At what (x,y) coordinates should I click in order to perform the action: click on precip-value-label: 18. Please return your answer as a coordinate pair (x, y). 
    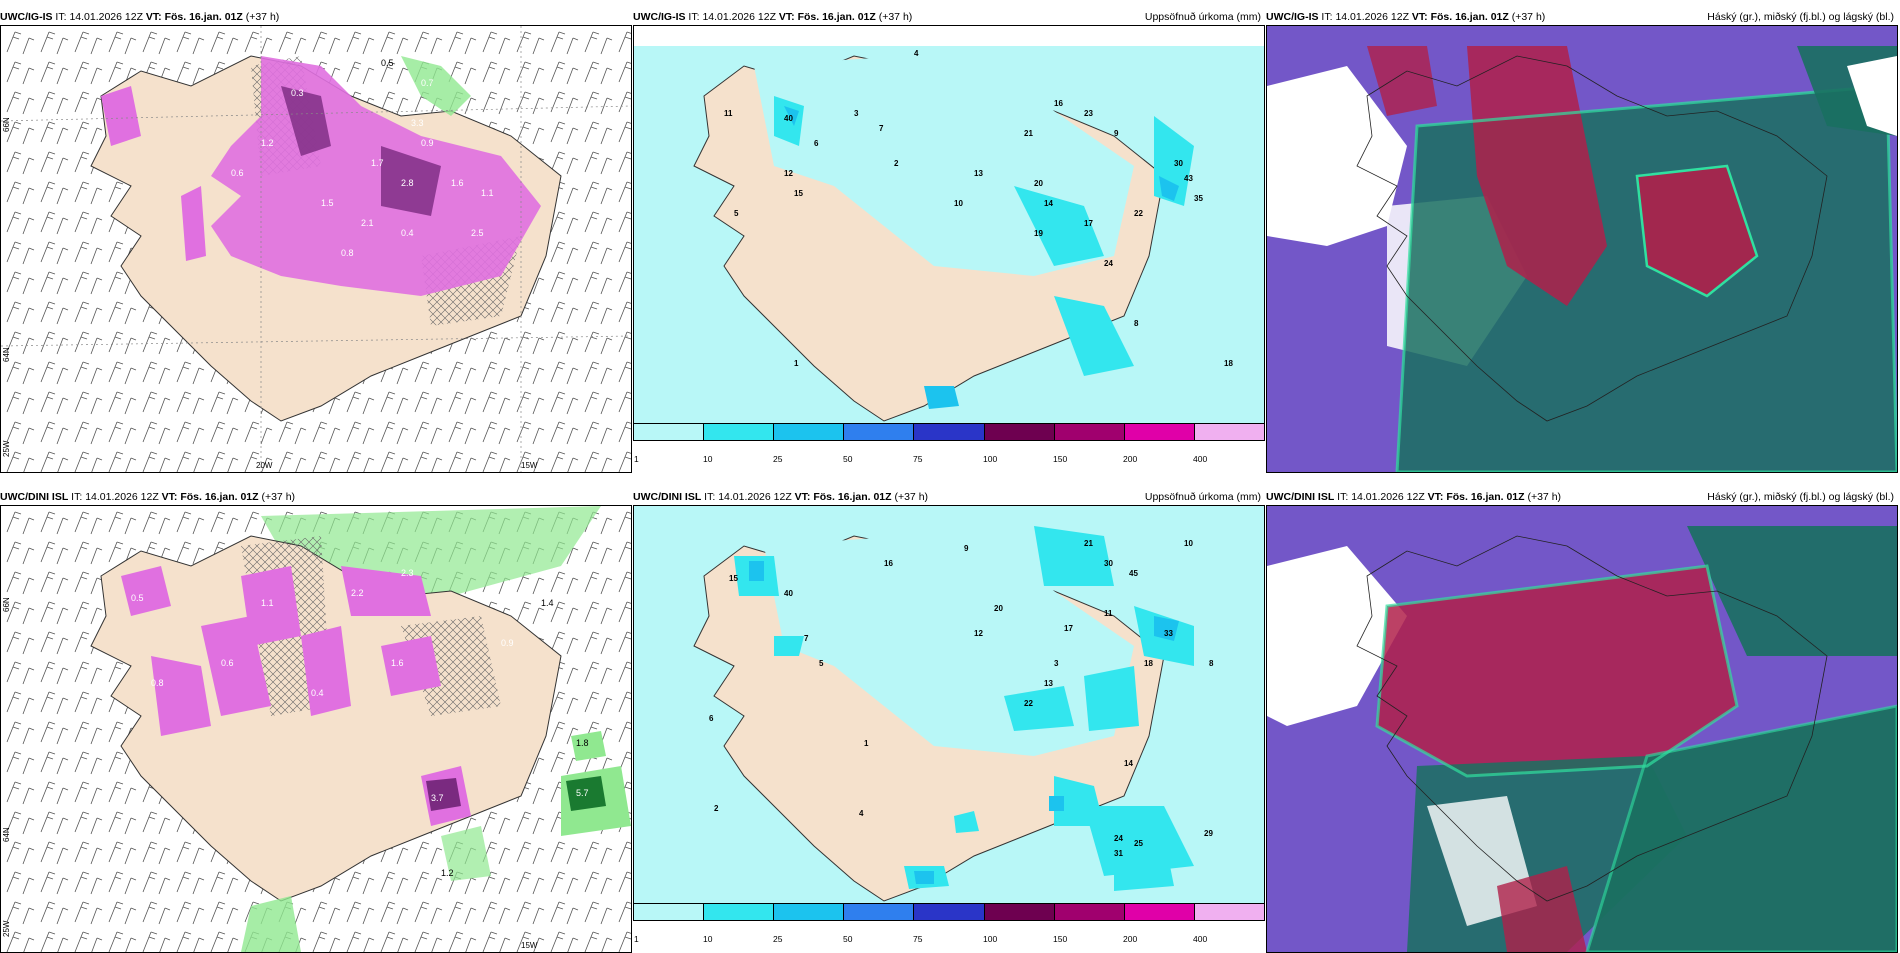
    Looking at the image, I should click on (1228, 363).